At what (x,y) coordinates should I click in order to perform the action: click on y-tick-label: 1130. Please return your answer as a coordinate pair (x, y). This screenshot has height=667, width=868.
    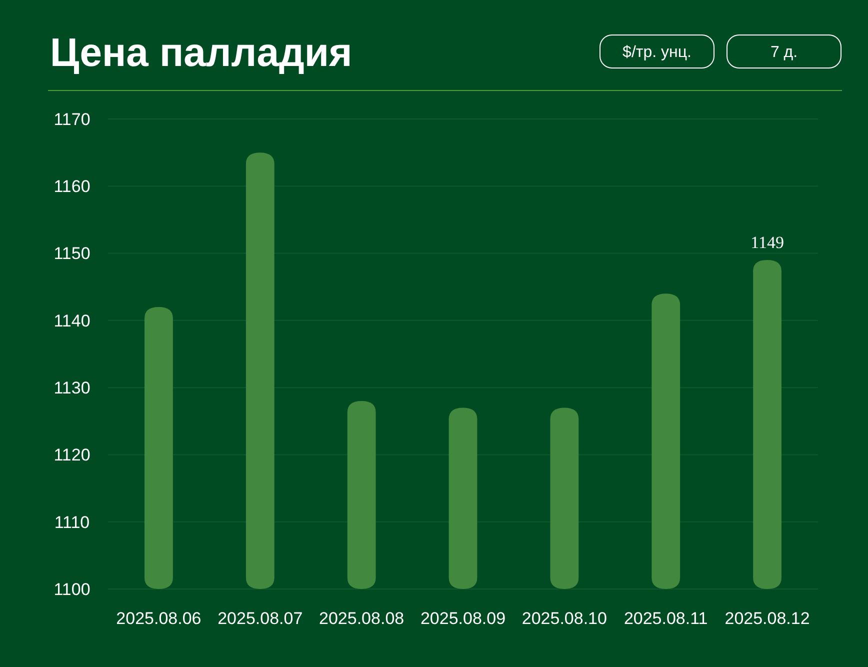
    Looking at the image, I should click on (72, 388).